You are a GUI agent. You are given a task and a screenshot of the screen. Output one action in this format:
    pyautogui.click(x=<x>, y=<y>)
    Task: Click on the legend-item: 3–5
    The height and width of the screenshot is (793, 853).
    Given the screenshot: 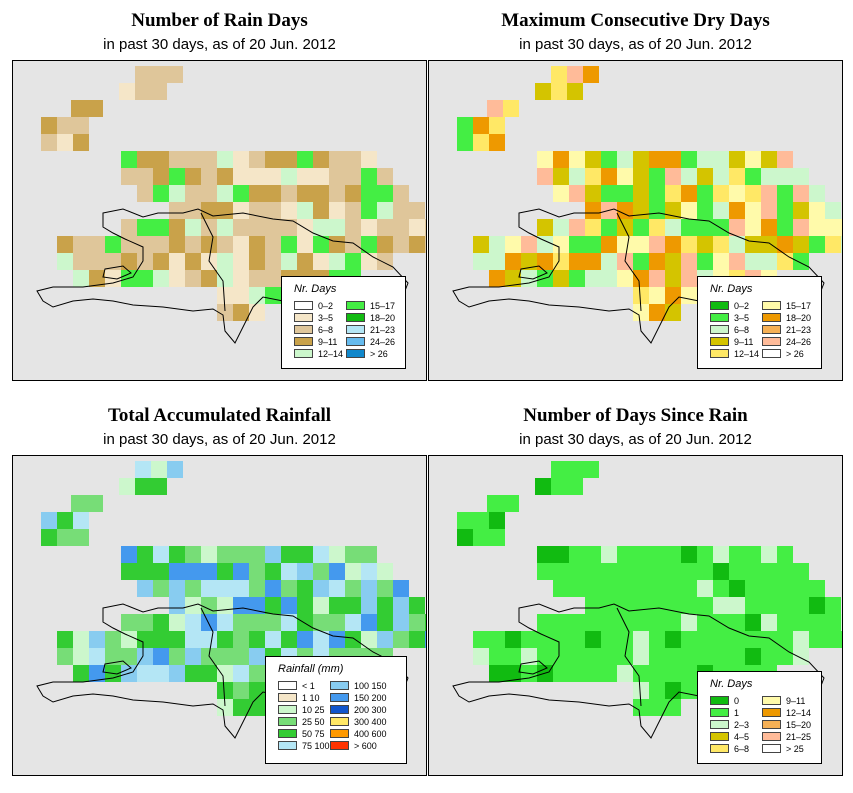 What is the action you would take?
    pyautogui.click(x=313, y=318)
    